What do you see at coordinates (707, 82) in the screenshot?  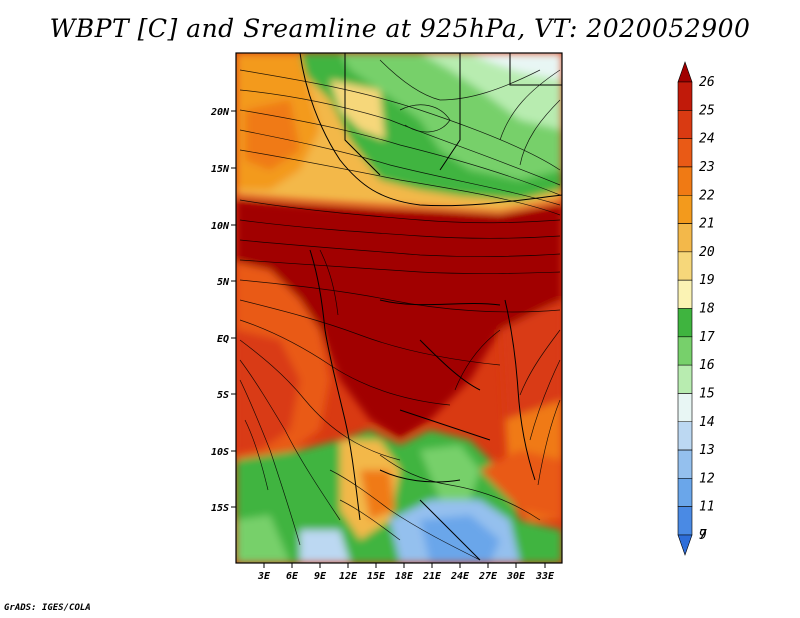 I see `colorbar-label: 26` at bounding box center [707, 82].